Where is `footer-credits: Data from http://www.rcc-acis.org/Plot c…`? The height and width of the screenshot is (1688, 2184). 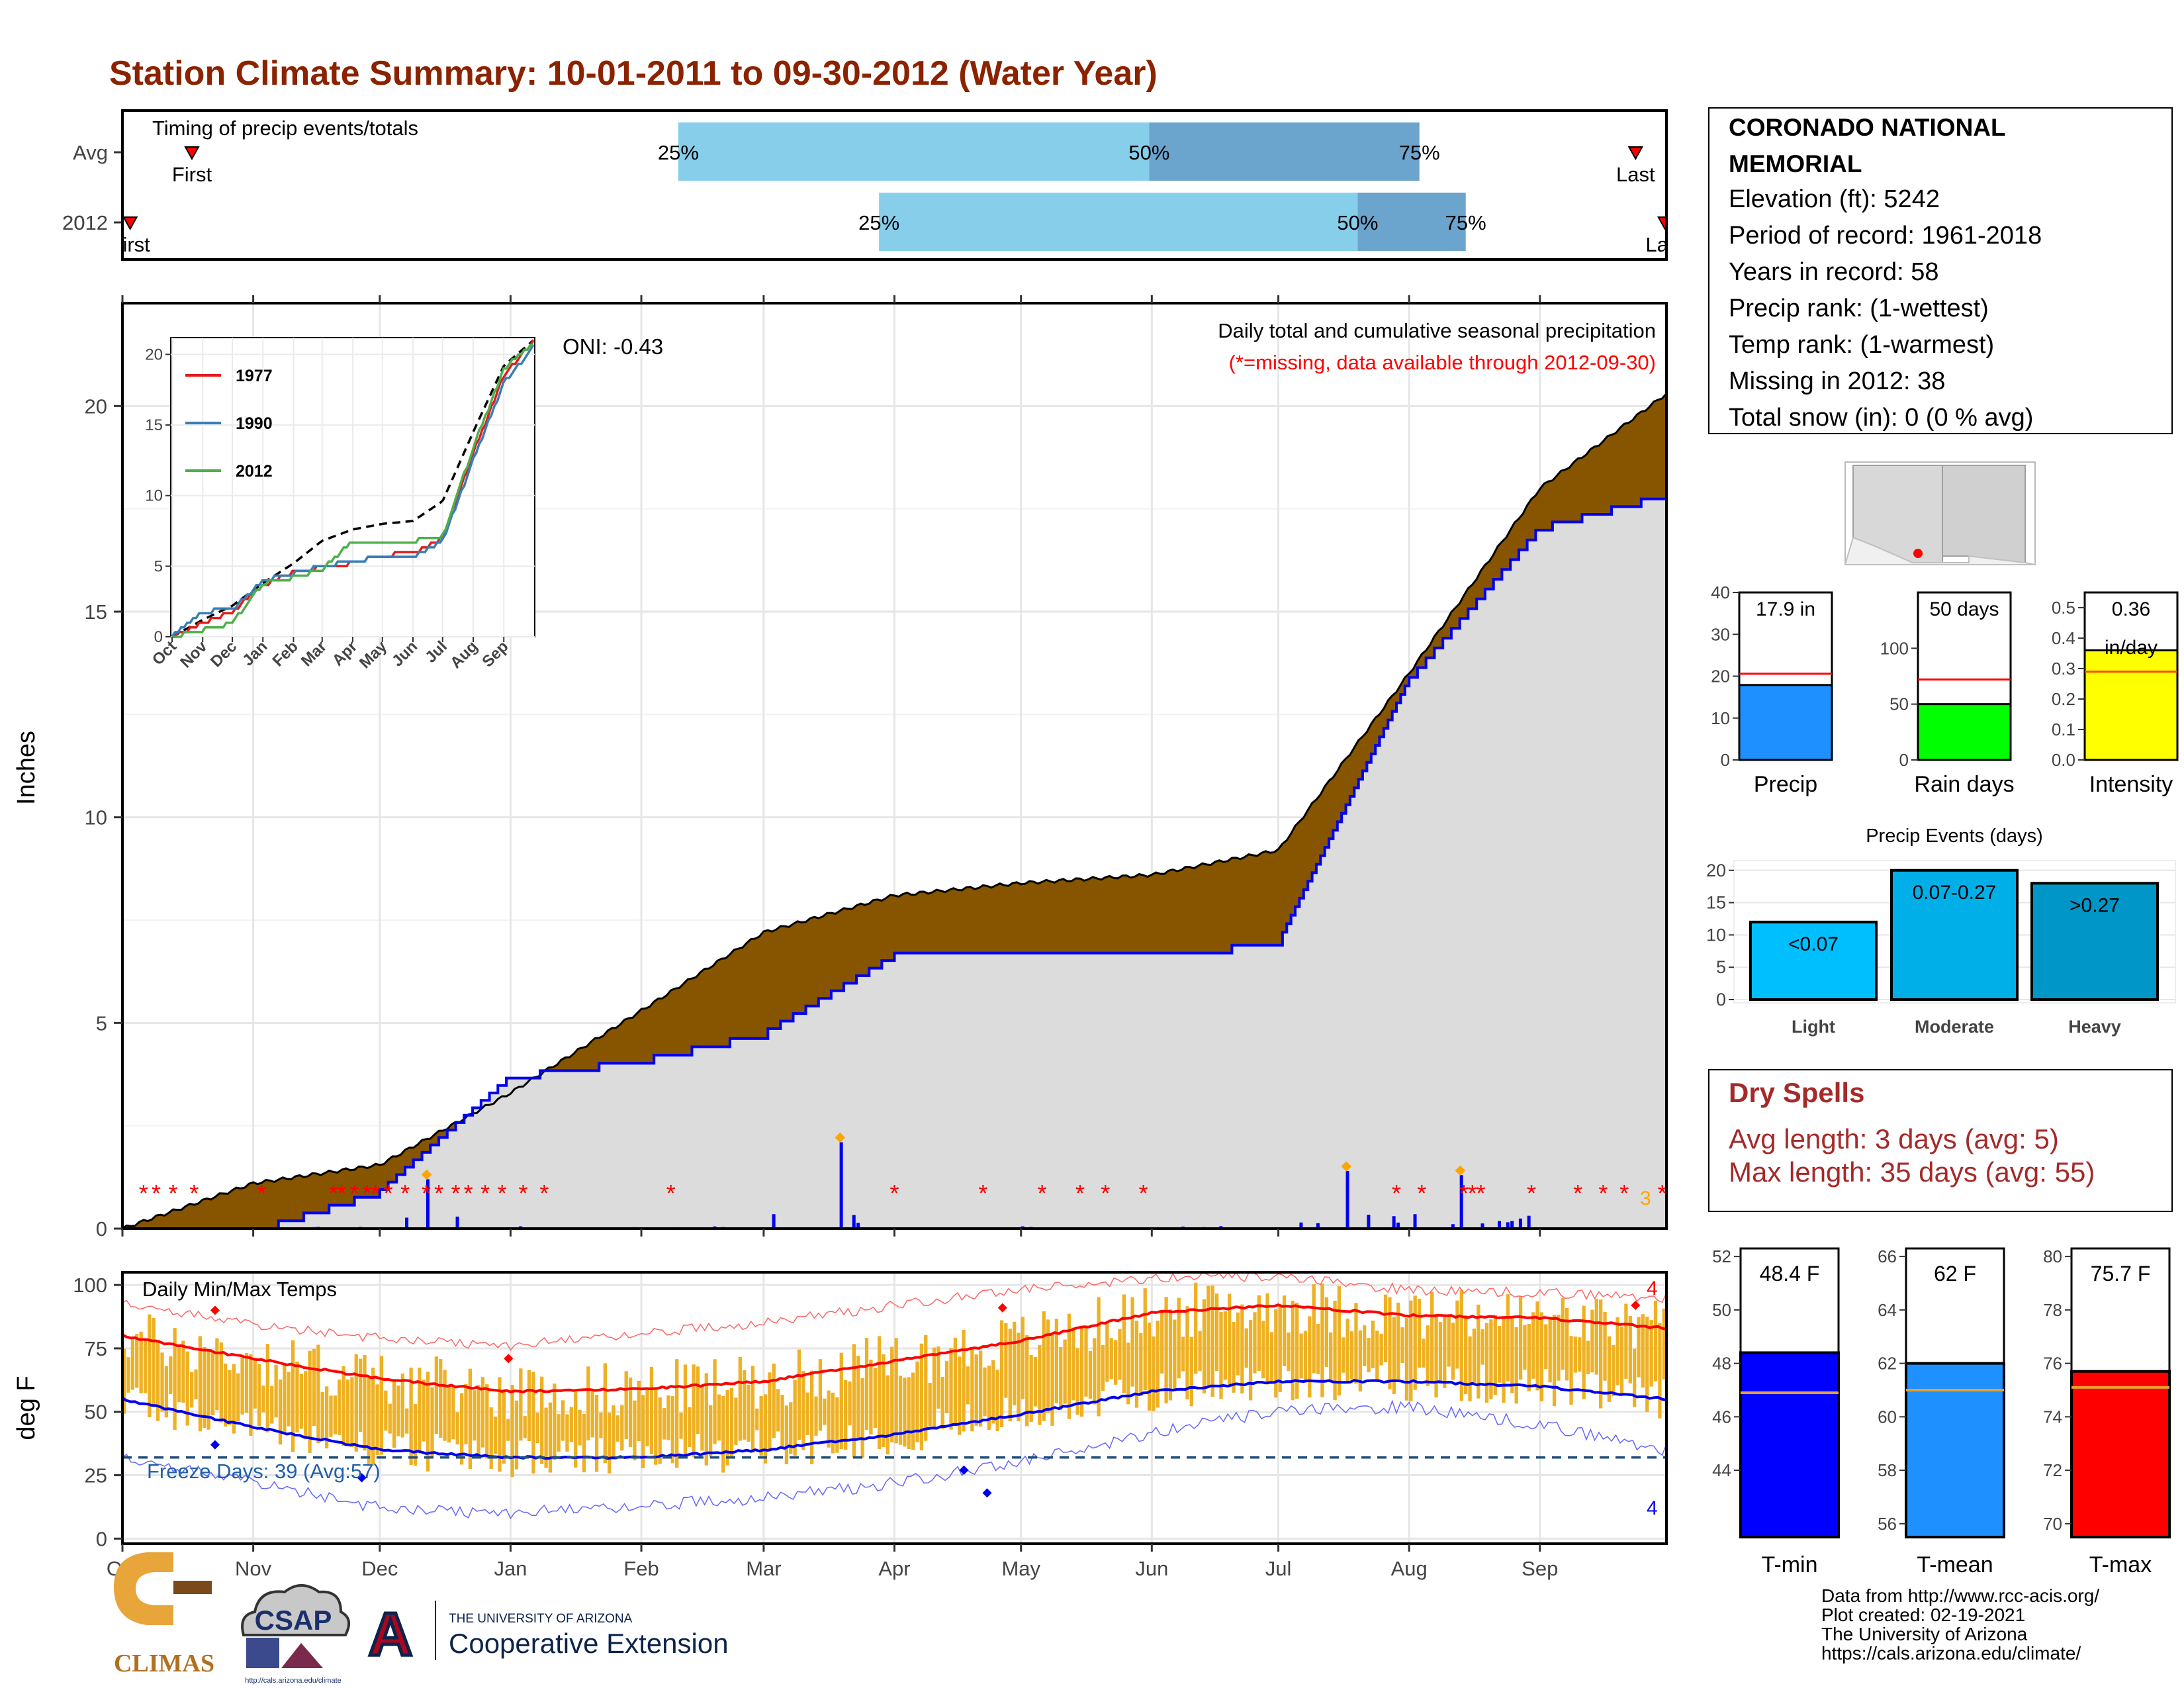 footer-credits: Data from http://www.rcc-acis.org/Plot c… is located at coordinates (1960, 1624).